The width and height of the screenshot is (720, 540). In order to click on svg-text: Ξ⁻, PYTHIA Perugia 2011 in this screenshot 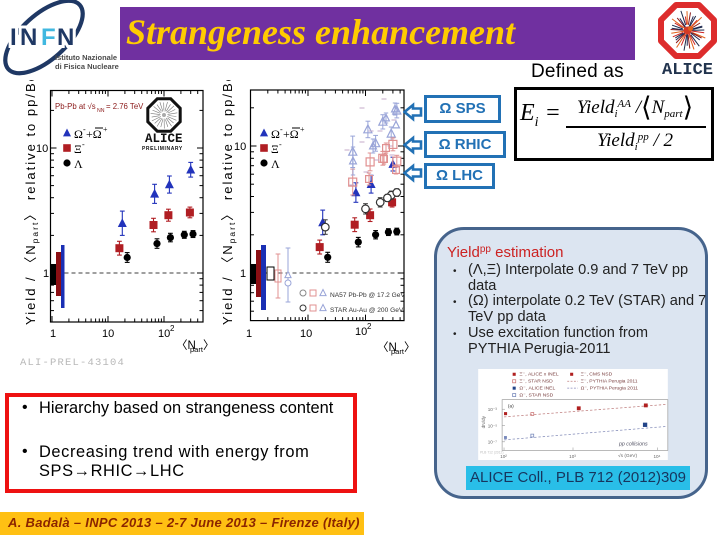, I will do `click(609, 382)`.